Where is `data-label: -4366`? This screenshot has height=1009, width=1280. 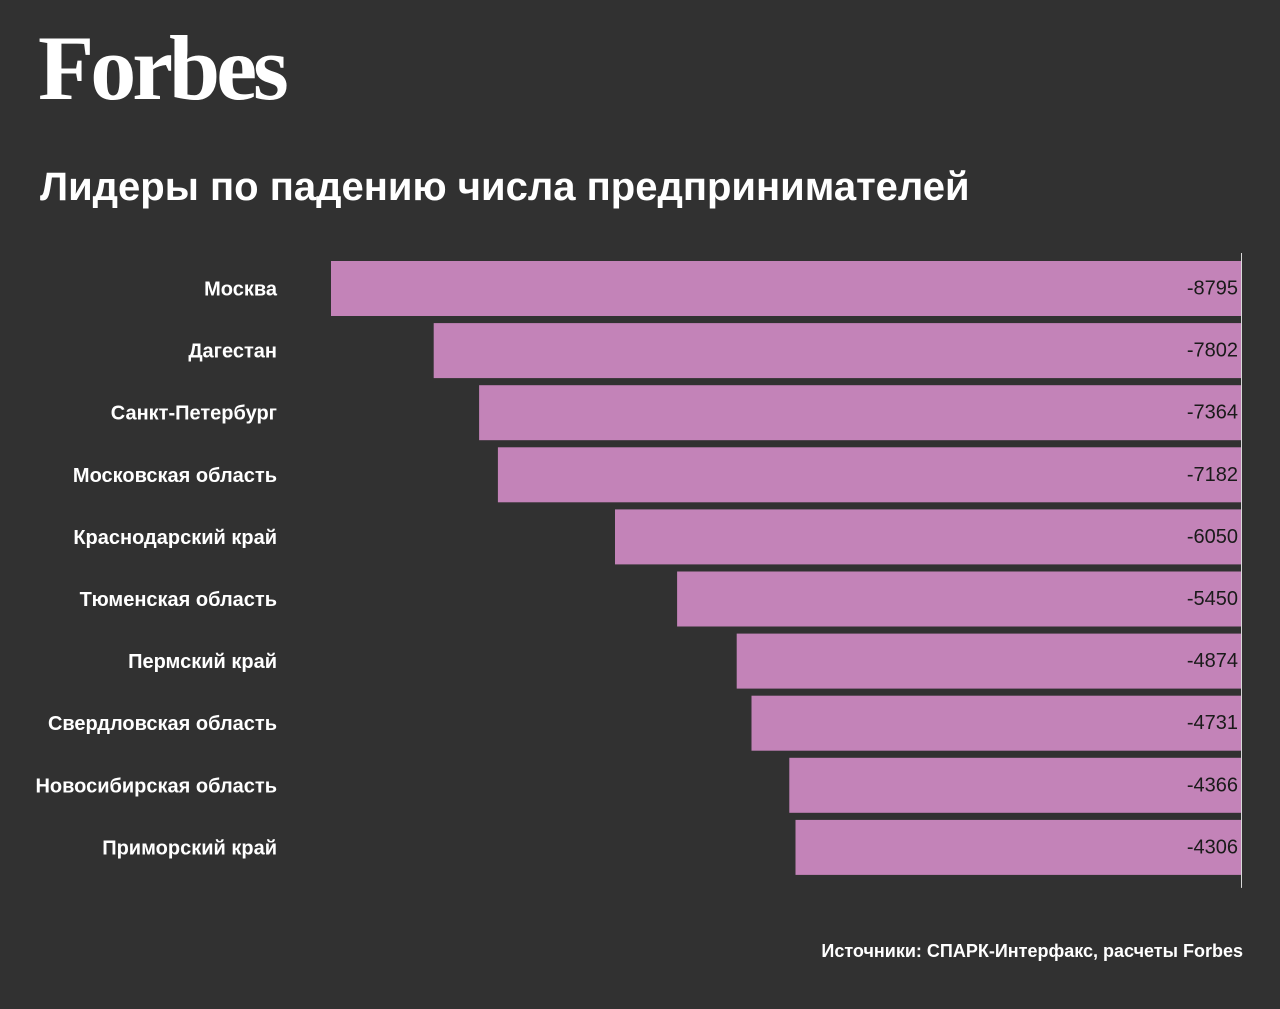
data-label: -4366 is located at coordinates (1212, 785).